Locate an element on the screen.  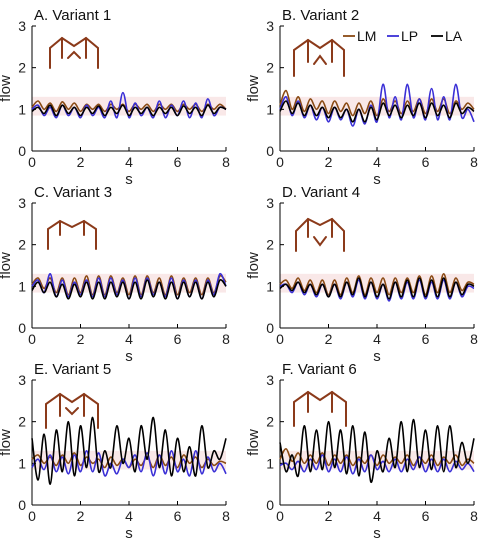
panel-title: D. Variant 4 is located at coordinates (321, 192).